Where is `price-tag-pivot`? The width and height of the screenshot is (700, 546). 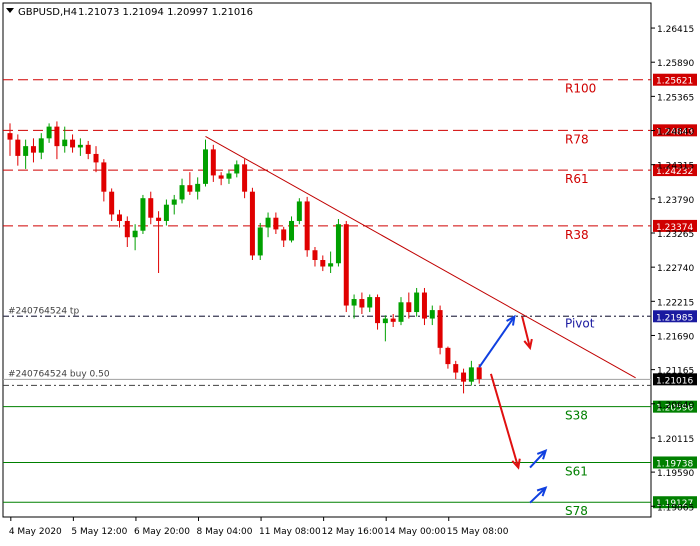
price-tag-pivot is located at coordinates (675, 316).